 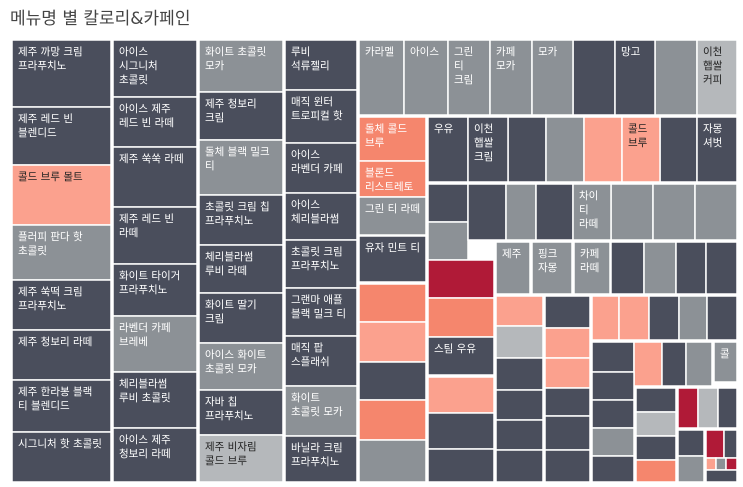 I want to click on treemap-tile: 망고, so click(x=635, y=77).